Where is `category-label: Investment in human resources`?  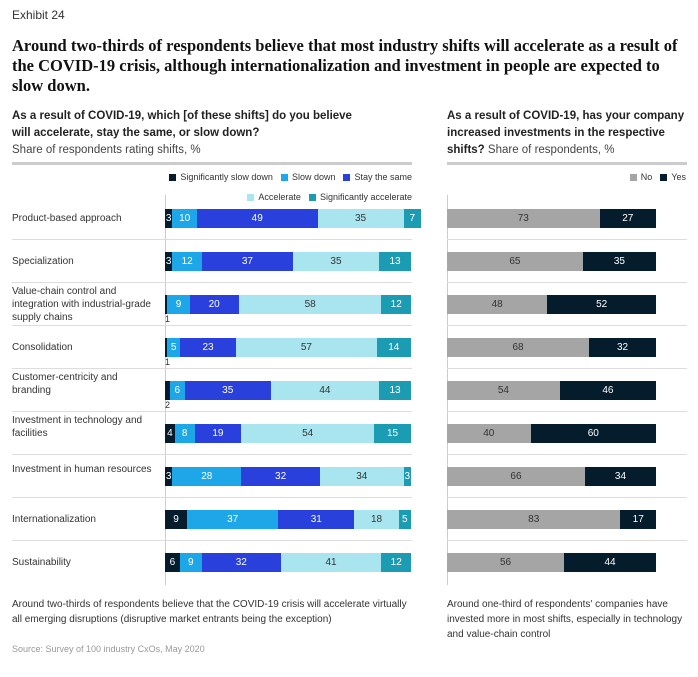
category-label: Investment in human resources is located at coordinates (82, 469).